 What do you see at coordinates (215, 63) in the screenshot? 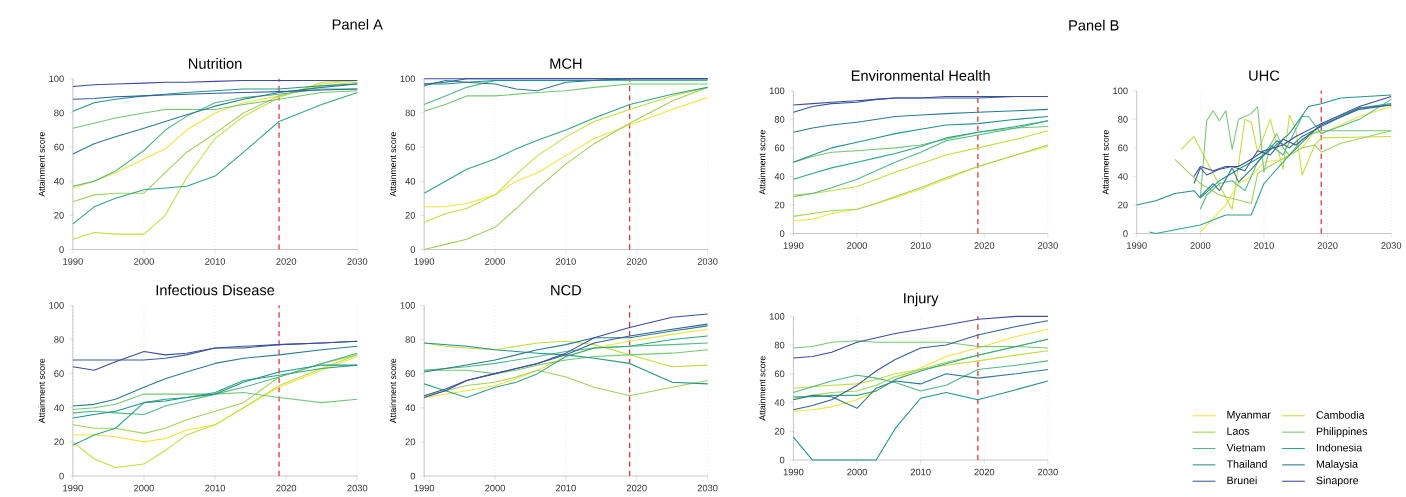
I see `chart-title: Nutrition` at bounding box center [215, 63].